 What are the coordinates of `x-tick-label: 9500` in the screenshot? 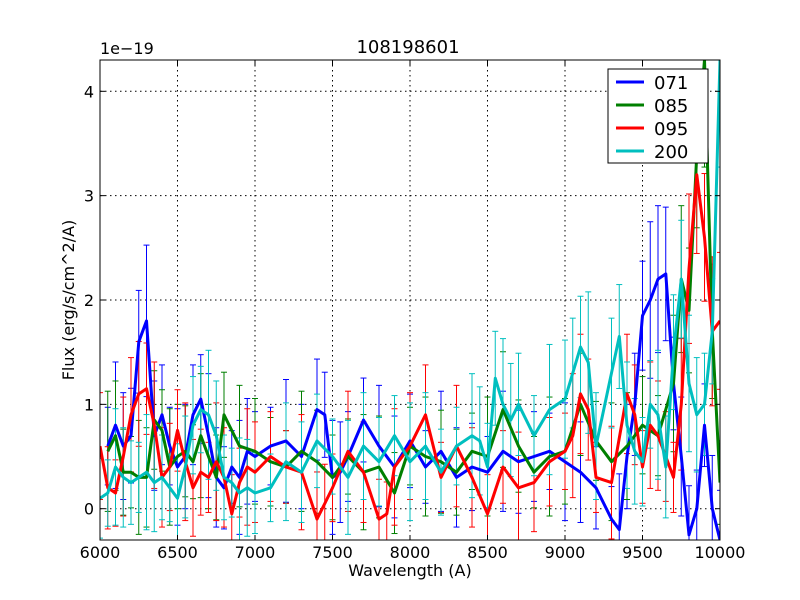 It's located at (642, 552).